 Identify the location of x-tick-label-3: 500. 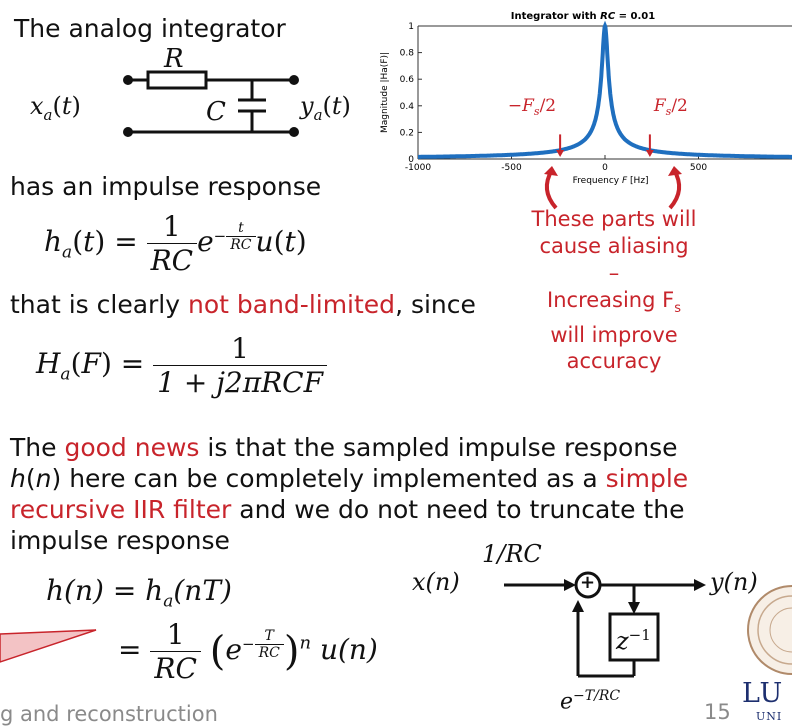
(698, 168).